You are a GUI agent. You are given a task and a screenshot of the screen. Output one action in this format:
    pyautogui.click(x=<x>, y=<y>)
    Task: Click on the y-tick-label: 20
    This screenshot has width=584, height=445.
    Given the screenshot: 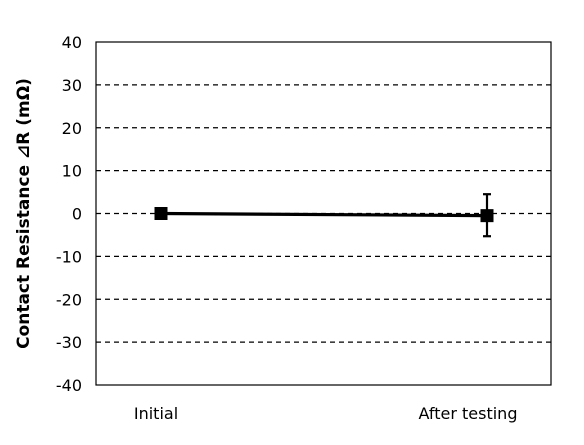 What is the action you would take?
    pyautogui.click(x=72, y=128)
    